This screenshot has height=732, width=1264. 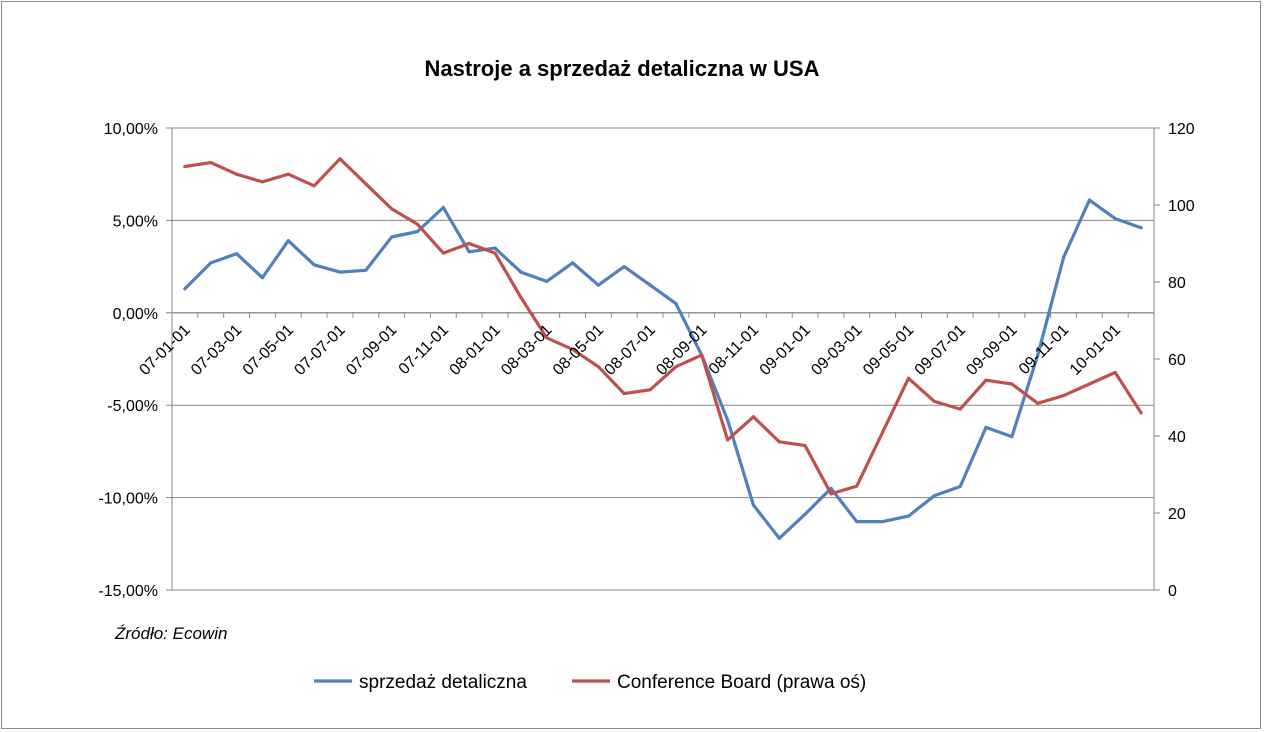 I want to click on x-axis-tick-label: 09-01-01, so click(x=785, y=350).